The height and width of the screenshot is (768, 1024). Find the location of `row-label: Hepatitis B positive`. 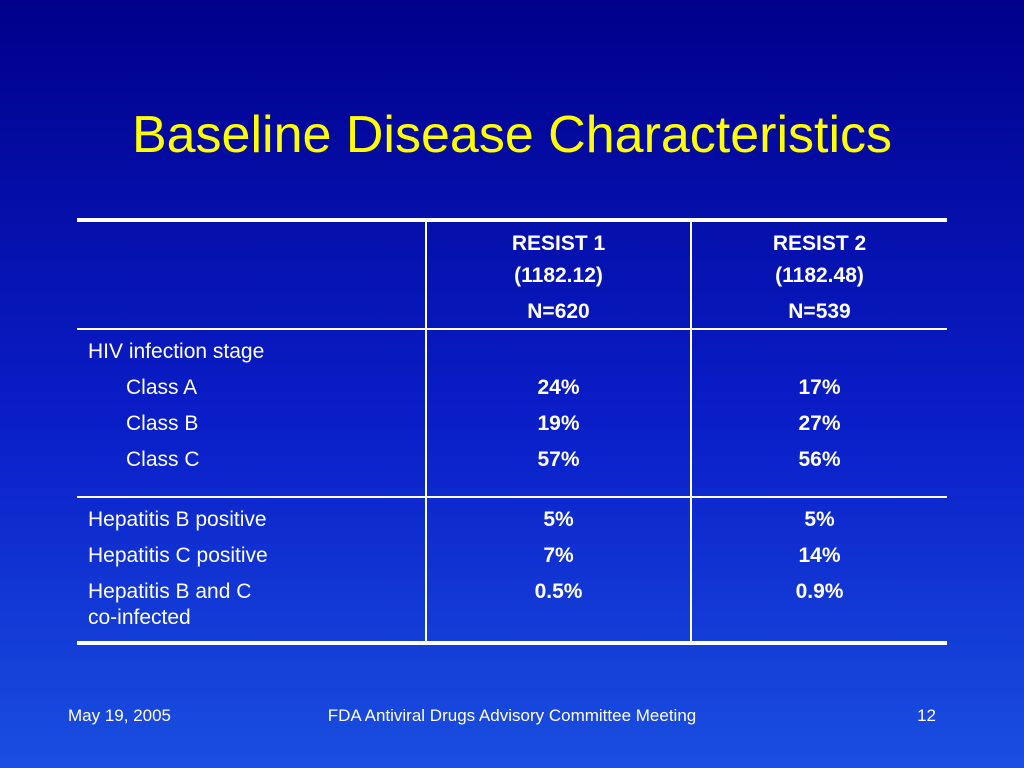

row-label: Hepatitis B positive is located at coordinates (177, 519).